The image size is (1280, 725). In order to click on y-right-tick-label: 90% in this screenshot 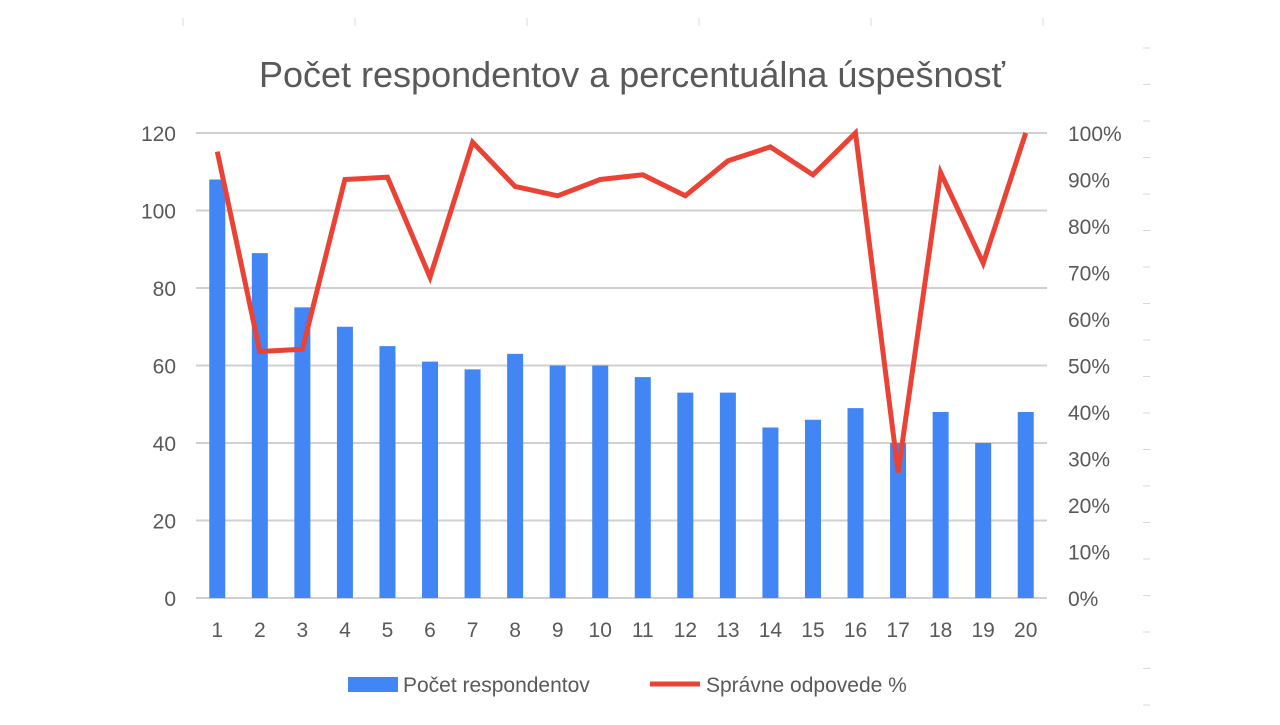, I will do `click(1089, 181)`.